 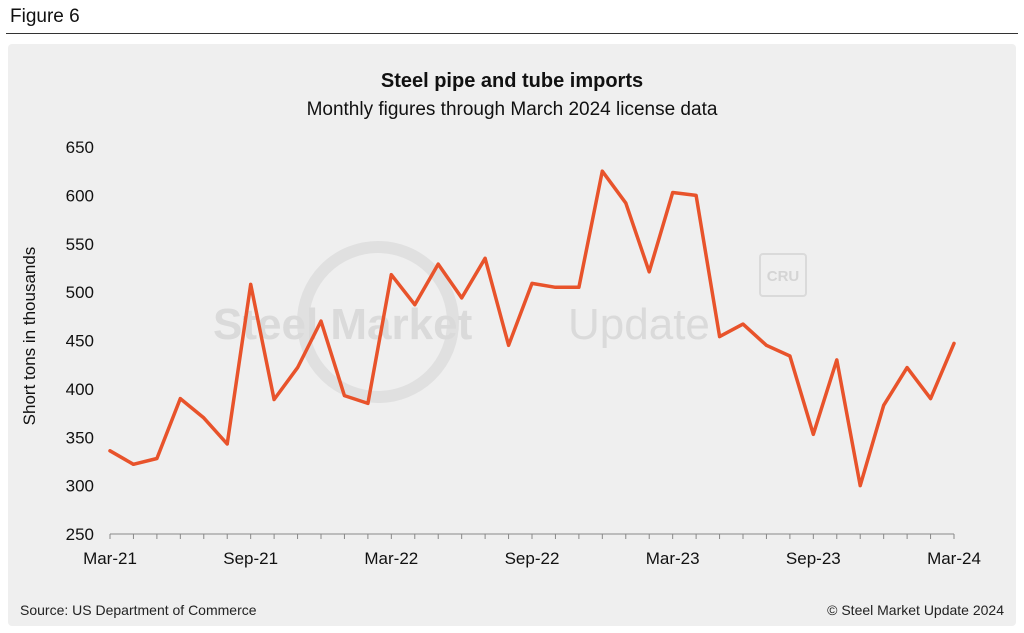 I want to click on x-tick-label: Sep-23, so click(x=813, y=558).